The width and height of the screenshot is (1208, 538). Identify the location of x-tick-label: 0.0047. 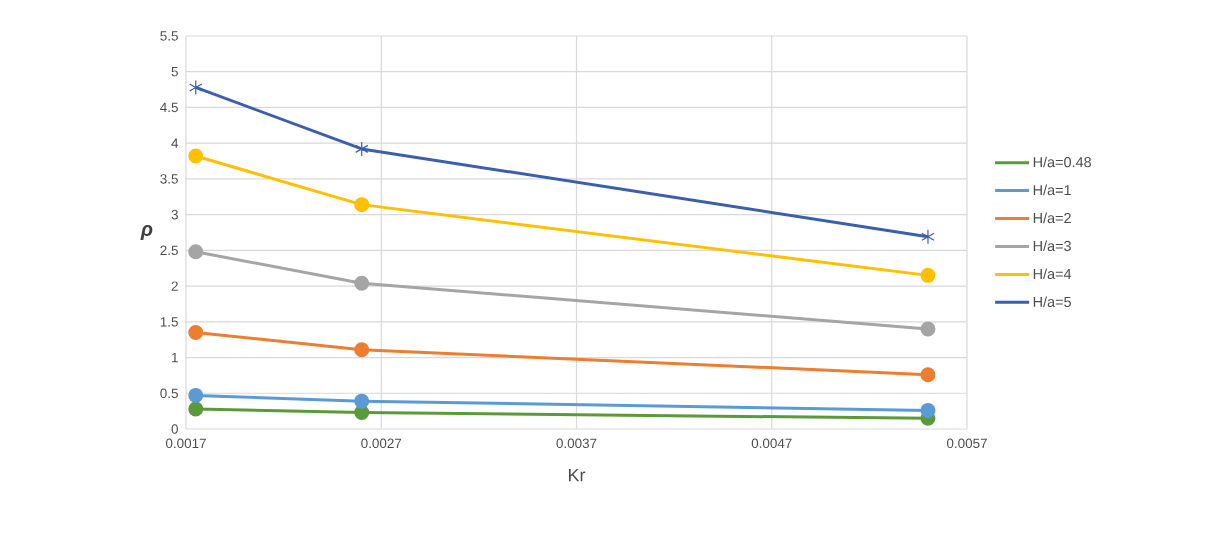
(771, 443).